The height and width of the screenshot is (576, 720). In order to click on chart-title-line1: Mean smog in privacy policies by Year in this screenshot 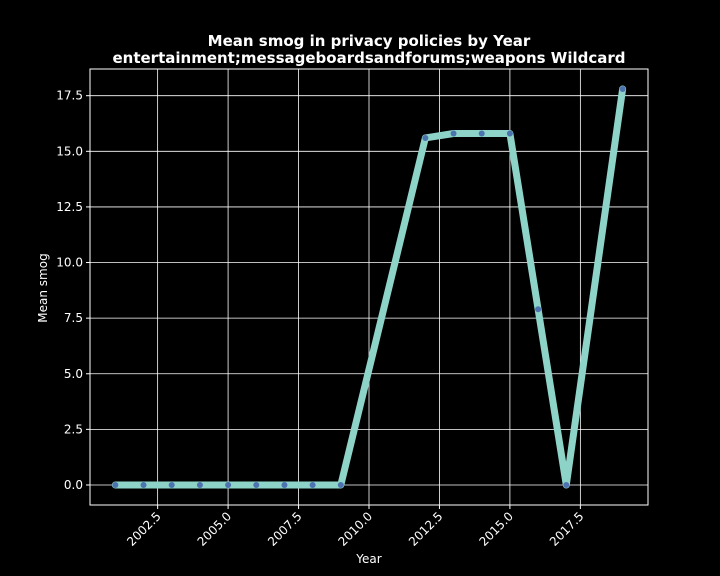, I will do `click(369, 41)`.